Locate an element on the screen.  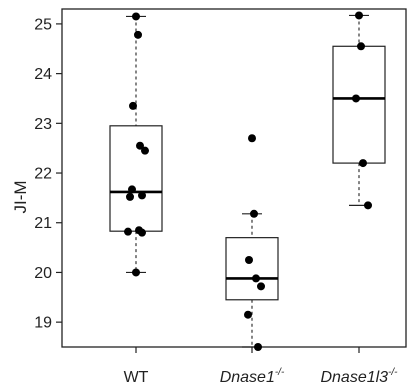
x-tick-label: Dnase1l3-/- is located at coordinates (359, 376).